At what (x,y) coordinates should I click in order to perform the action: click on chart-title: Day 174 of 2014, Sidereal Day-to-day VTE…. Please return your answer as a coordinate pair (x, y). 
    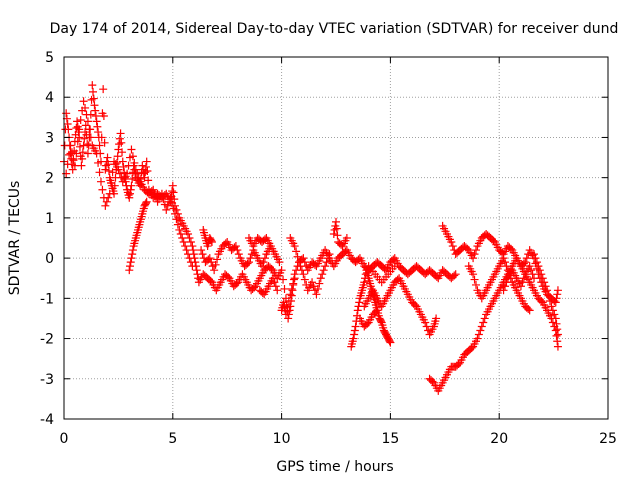
    Looking at the image, I should click on (334, 29).